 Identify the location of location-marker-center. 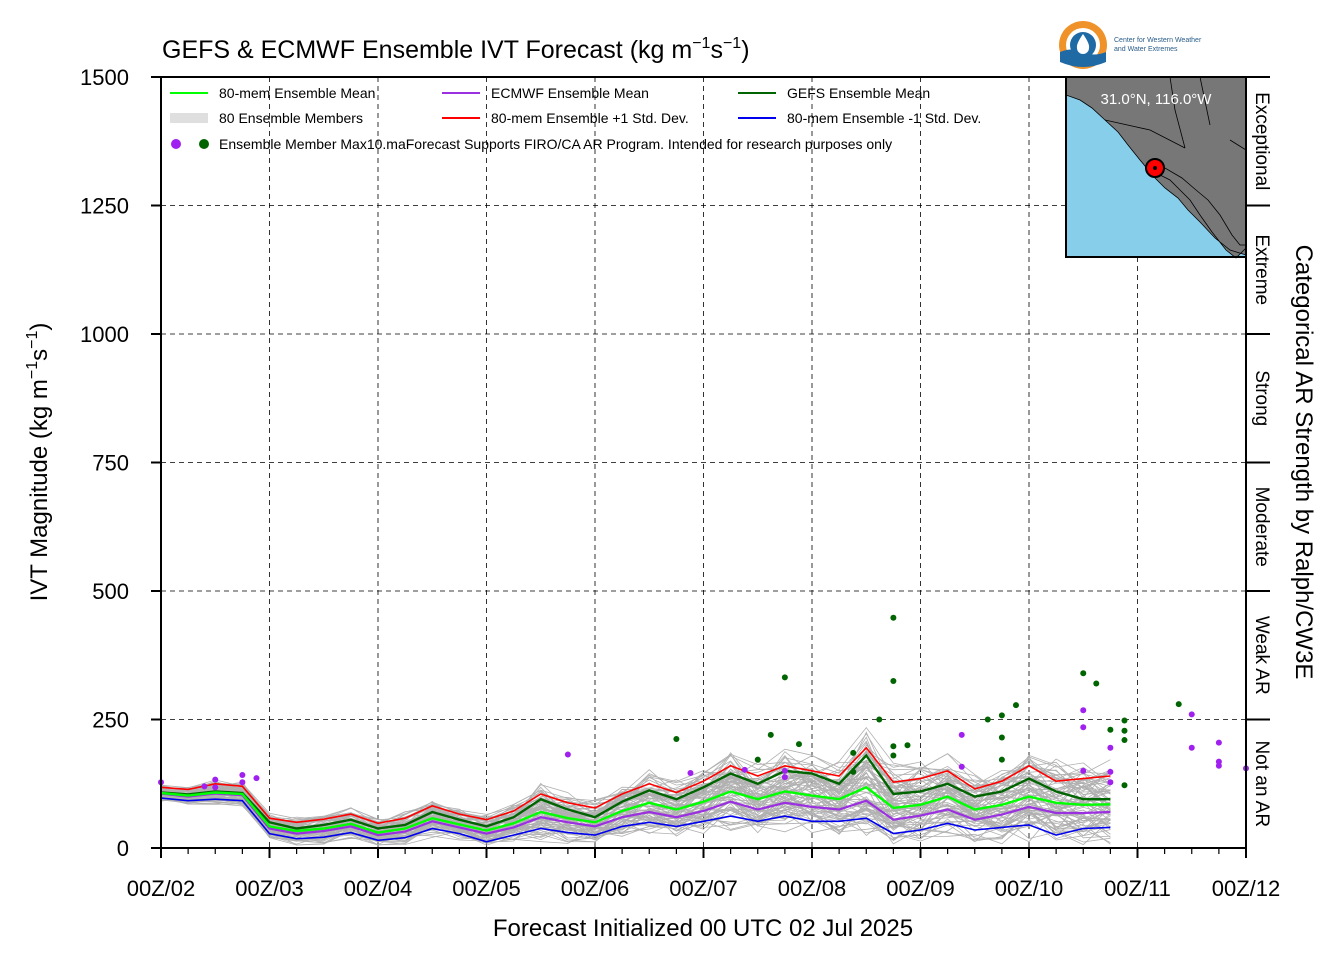
(1155, 168).